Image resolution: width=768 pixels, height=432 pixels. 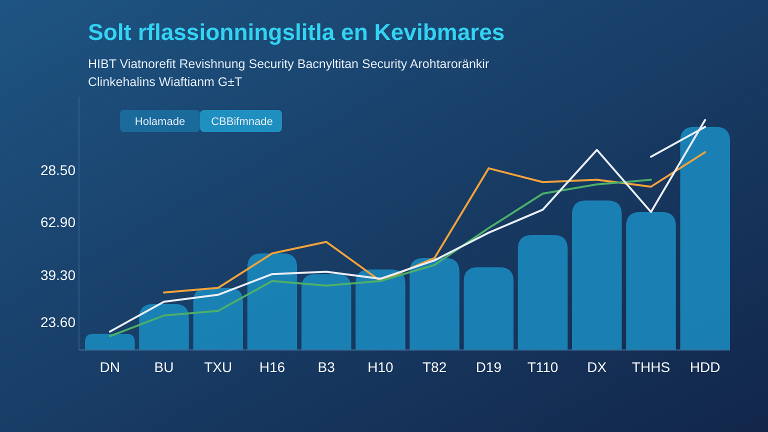 What do you see at coordinates (58, 170) in the screenshot?
I see `text: 28.50` at bounding box center [58, 170].